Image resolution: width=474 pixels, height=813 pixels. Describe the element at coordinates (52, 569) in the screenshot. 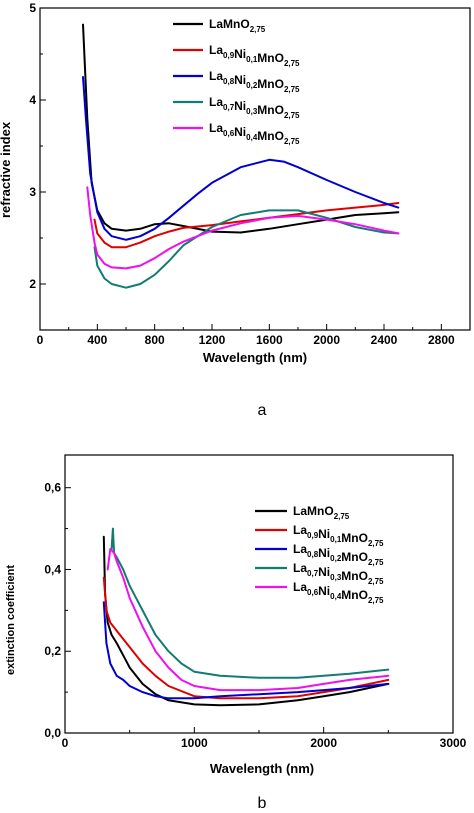

I see `y-tick-label: 0,4` at that location.